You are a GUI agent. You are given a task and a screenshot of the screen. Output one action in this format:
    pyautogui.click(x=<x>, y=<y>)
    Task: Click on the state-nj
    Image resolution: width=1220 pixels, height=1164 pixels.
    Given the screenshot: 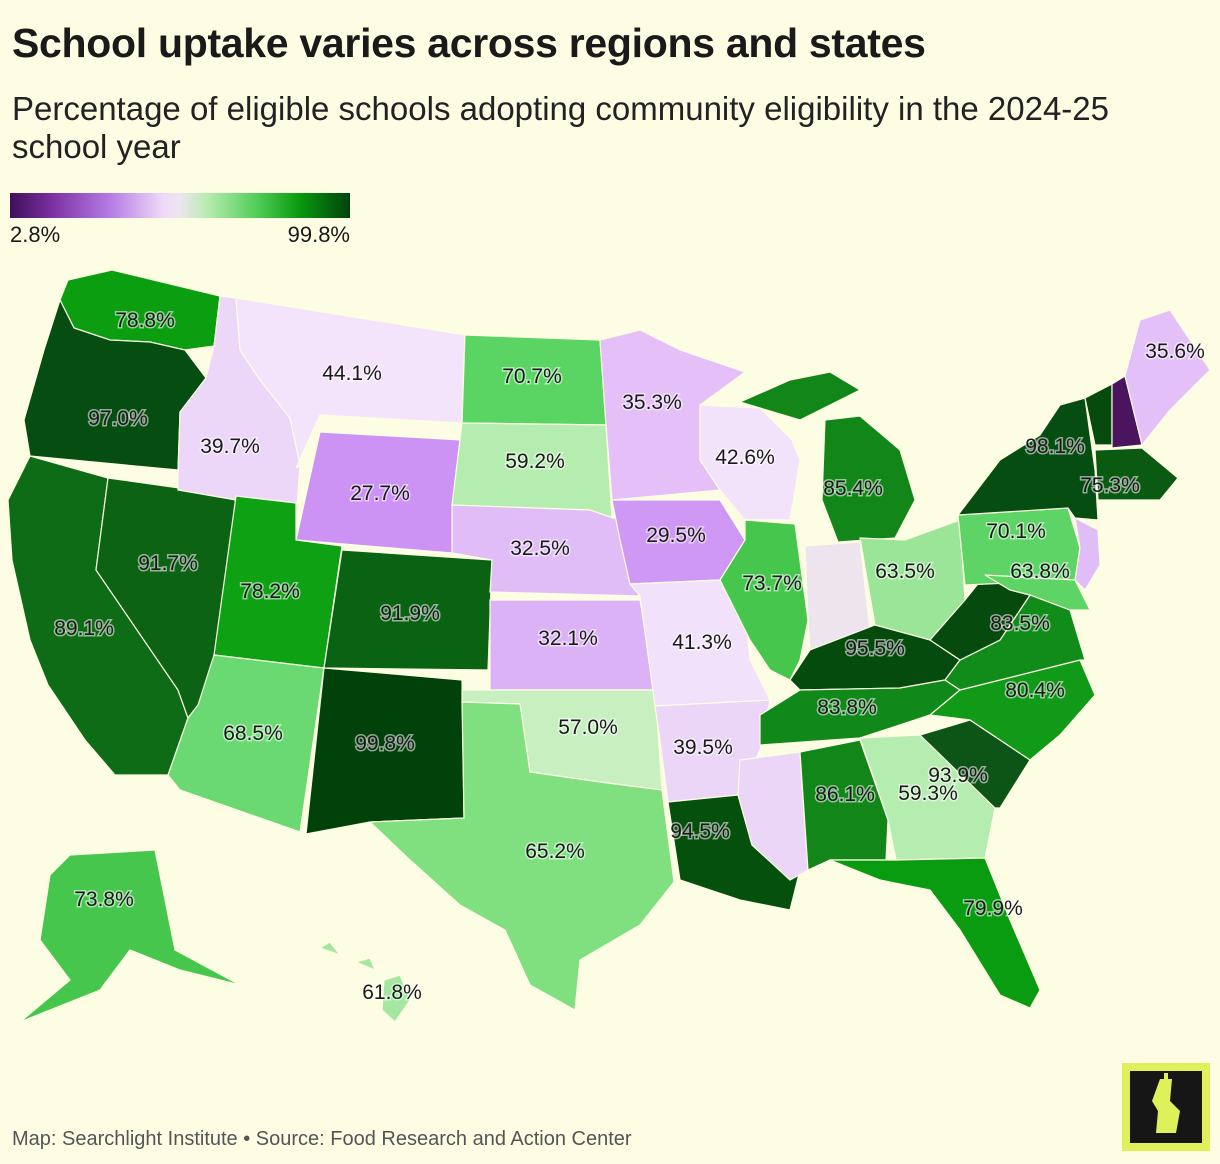 What is the action you would take?
    pyautogui.click(x=1087, y=553)
    